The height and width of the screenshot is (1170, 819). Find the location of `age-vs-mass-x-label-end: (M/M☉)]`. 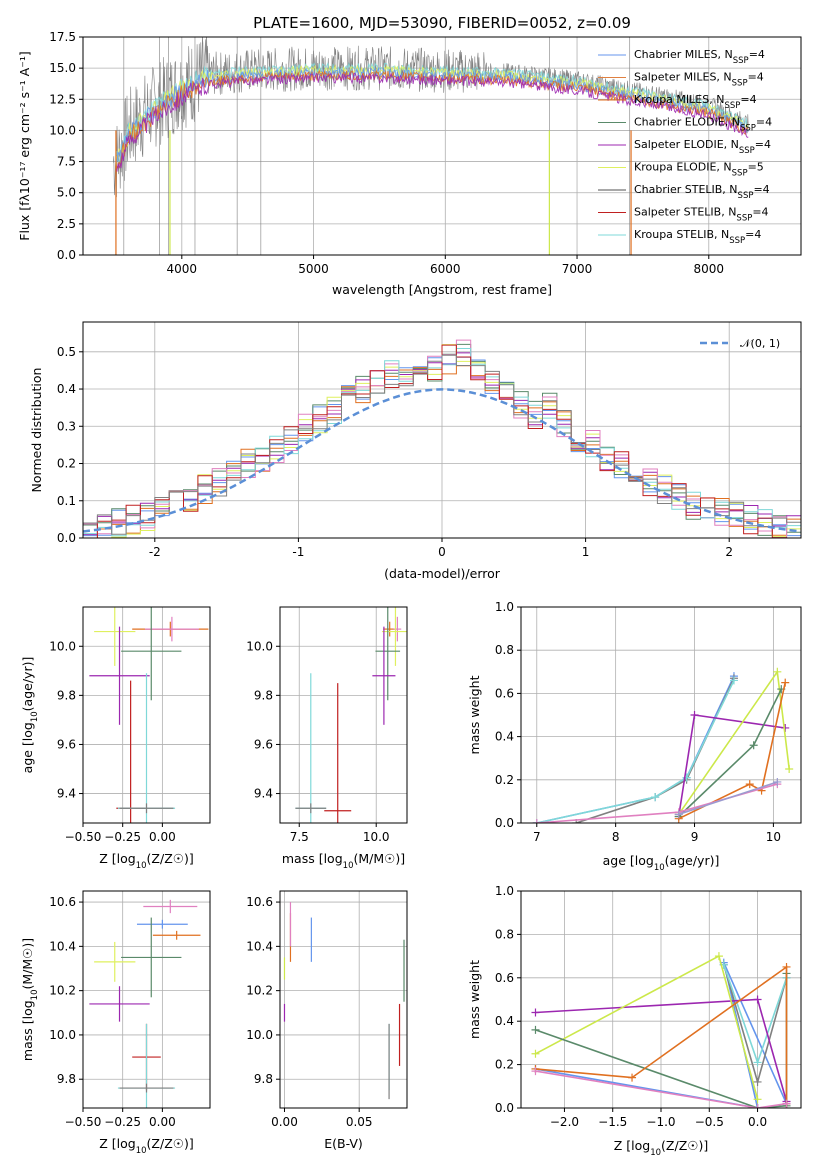

age-vs-mass-x-label-end: (M/M☉)] is located at coordinates (379, 858).